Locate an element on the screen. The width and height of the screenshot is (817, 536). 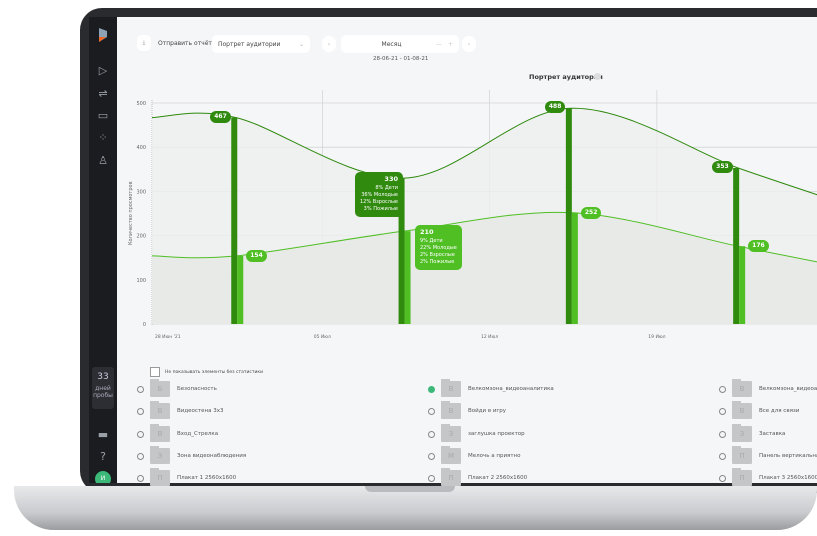
item-label: Плакат 3 2560х1600 is located at coordinates (788, 478).